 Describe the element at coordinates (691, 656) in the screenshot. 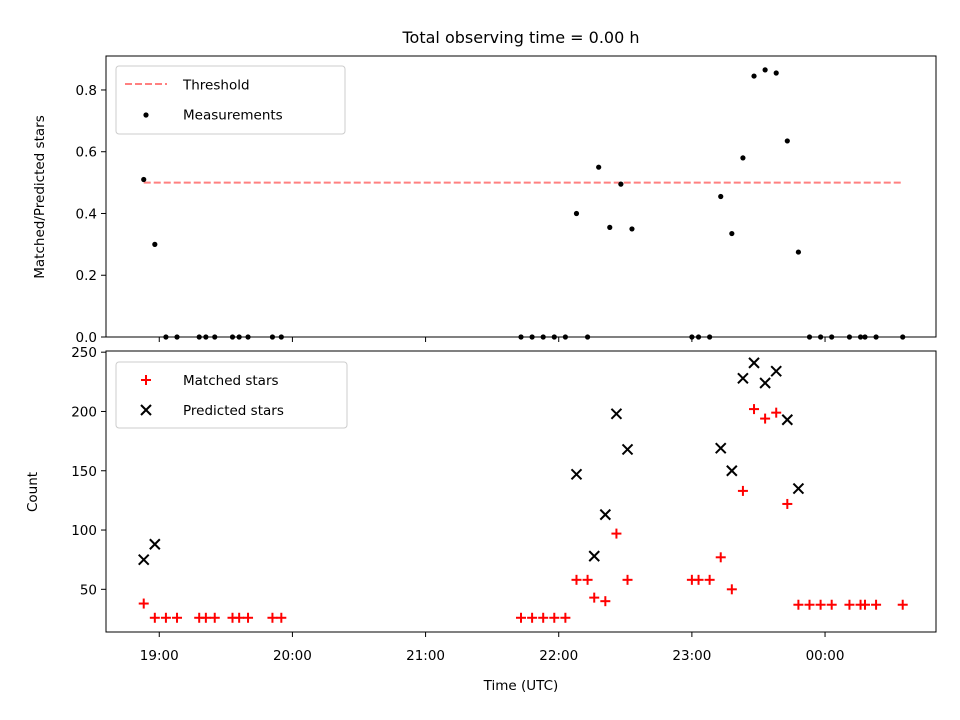

I see `xtick-label: 23:00` at that location.